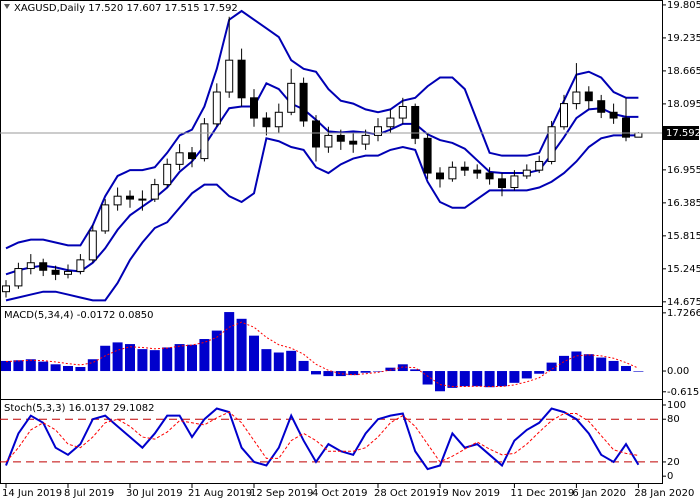 Image resolution: width=700 pixels, height=500 pixels. Describe the element at coordinates (683, 302) in the screenshot. I see `y-tick-label: 14.675` at that location.